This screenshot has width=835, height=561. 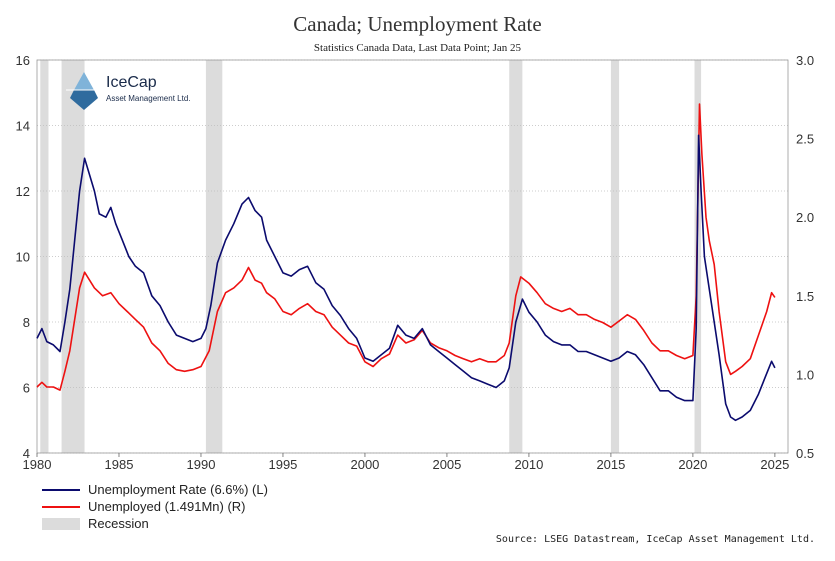 What do you see at coordinates (23, 191) in the screenshot?
I see `y-left-tick-label-4: 12` at bounding box center [23, 191].